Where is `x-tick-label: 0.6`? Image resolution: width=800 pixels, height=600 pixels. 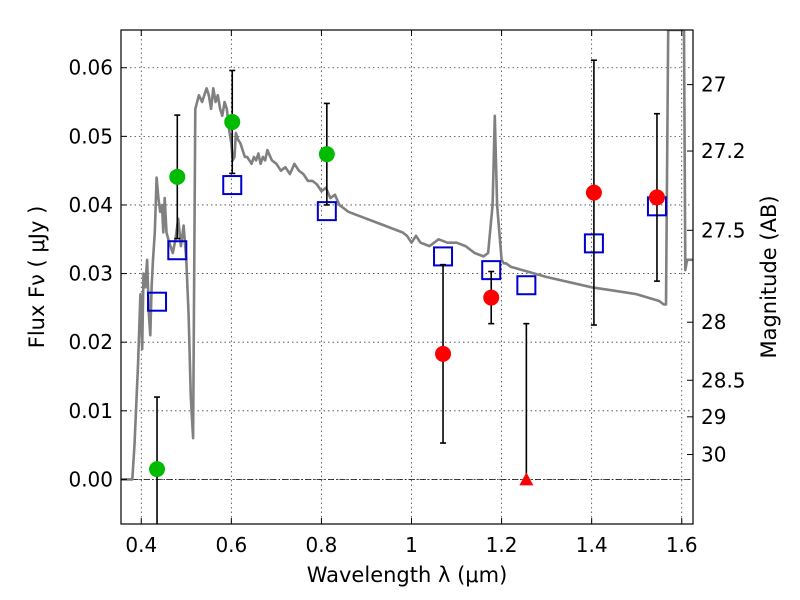
x-tick-label: 0.6 is located at coordinates (231, 545).